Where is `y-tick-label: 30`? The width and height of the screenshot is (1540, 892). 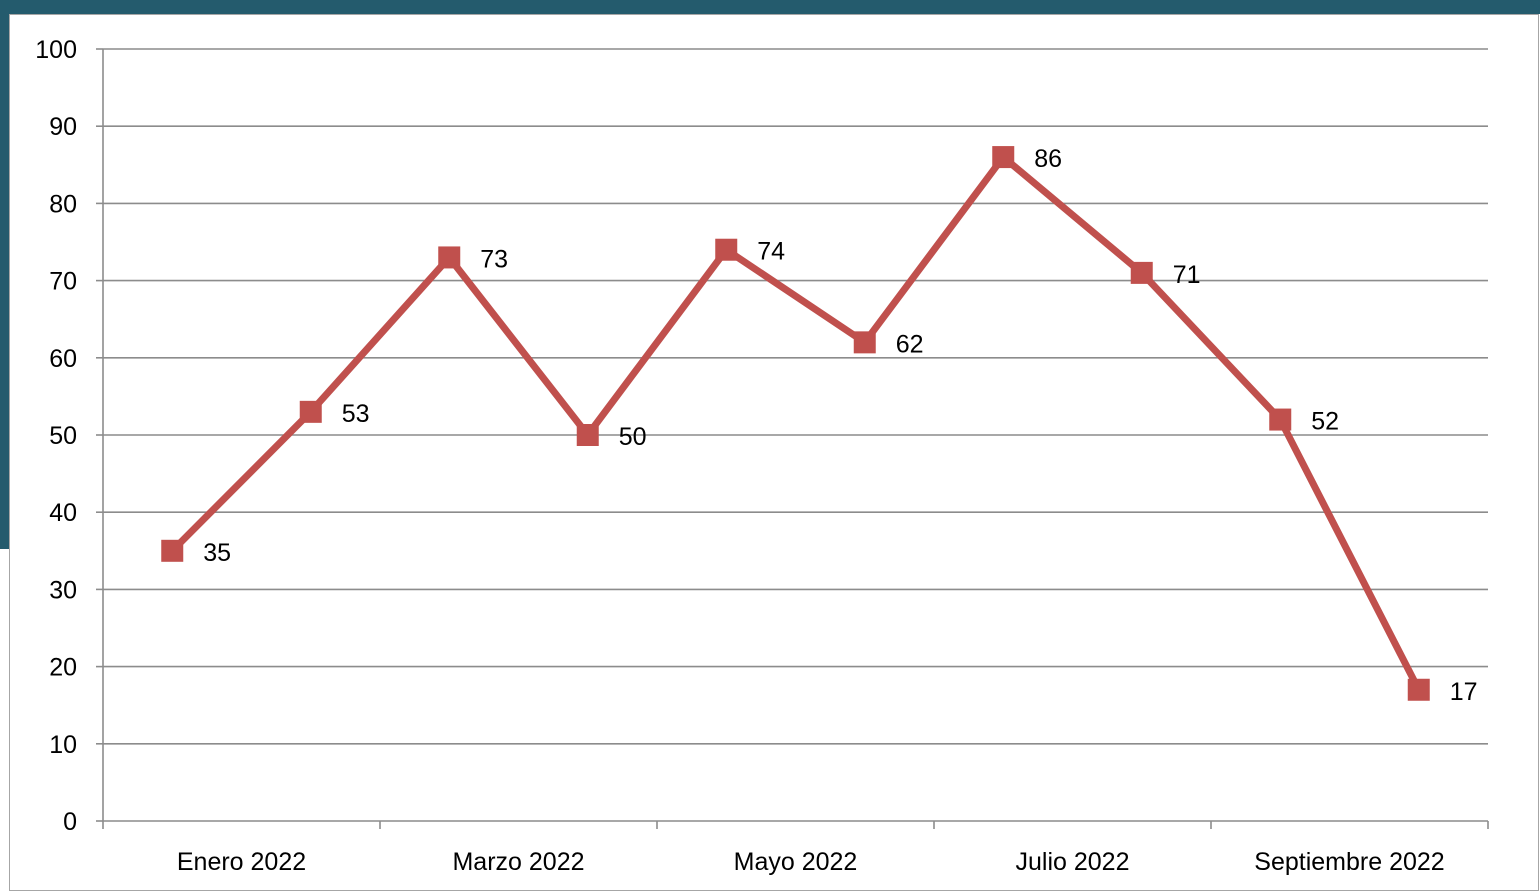
y-tick-label: 30 is located at coordinates (63, 590).